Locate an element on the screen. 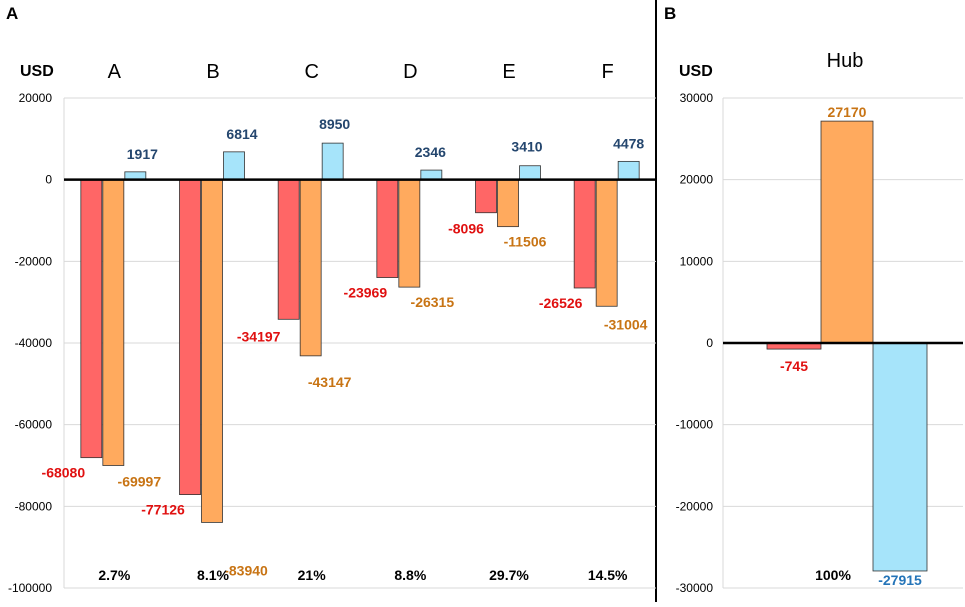 The width and height of the screenshot is (965, 607). percent-label: 8.1% is located at coordinates (213, 575).